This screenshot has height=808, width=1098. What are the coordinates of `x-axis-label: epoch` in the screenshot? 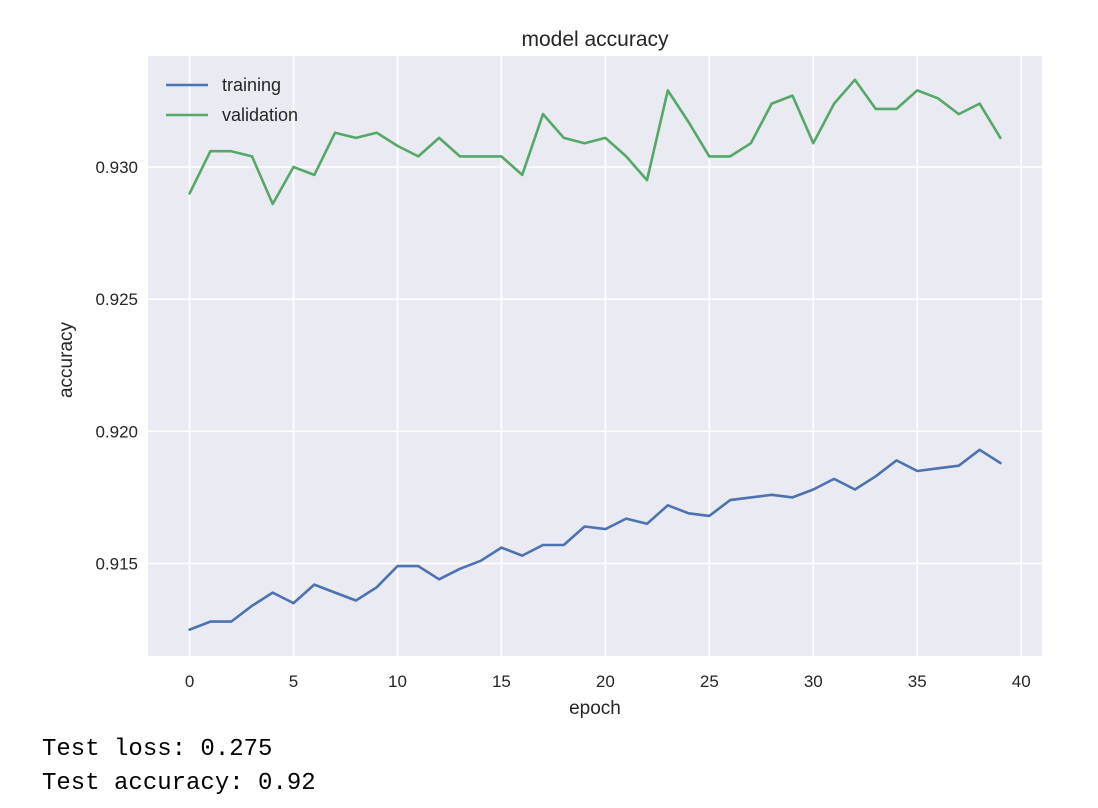 It's located at (595, 708).